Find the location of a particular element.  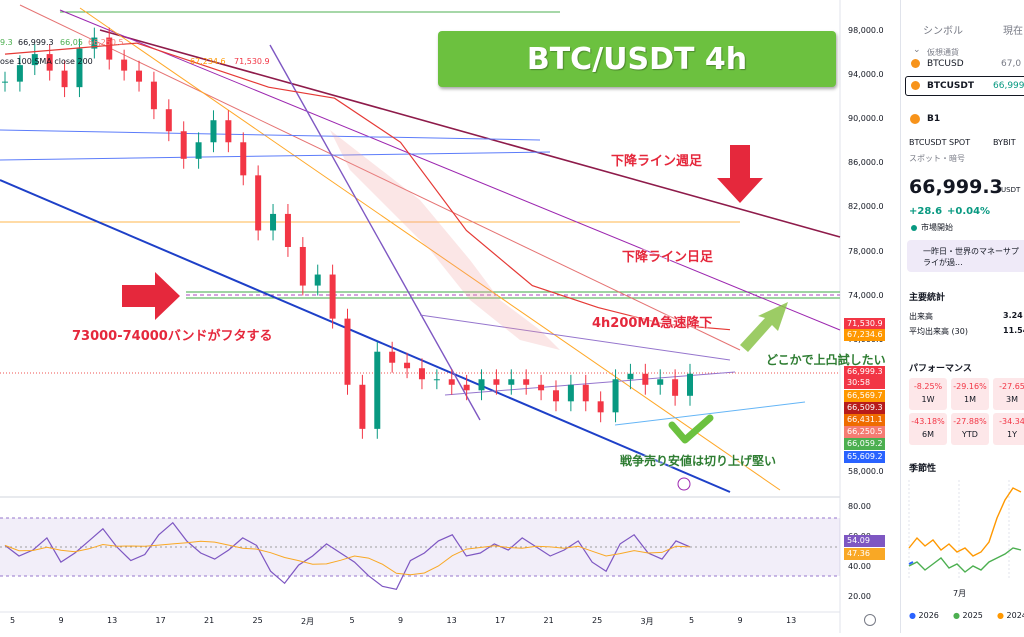

price-tag: 67,234.6 is located at coordinates (864, 335).